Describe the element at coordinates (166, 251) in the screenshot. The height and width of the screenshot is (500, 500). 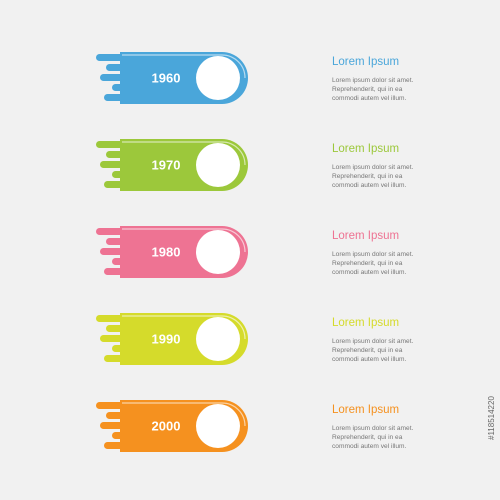
I see `year-label: 1980` at that location.